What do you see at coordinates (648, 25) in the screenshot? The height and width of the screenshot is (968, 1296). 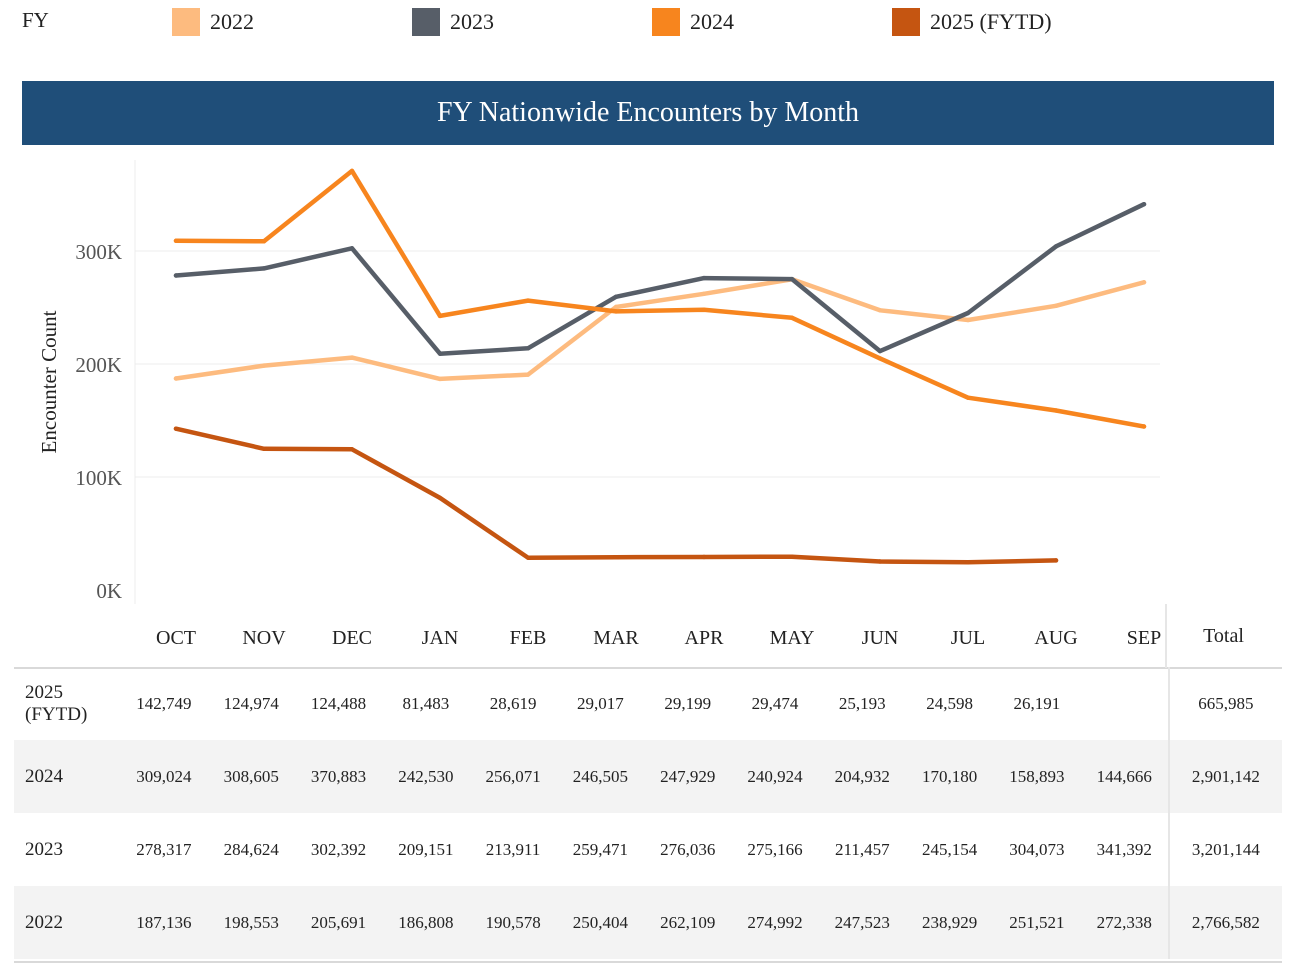 I see `legend: FY 2022 2023 2024 2025 (FYTD)` at bounding box center [648, 25].